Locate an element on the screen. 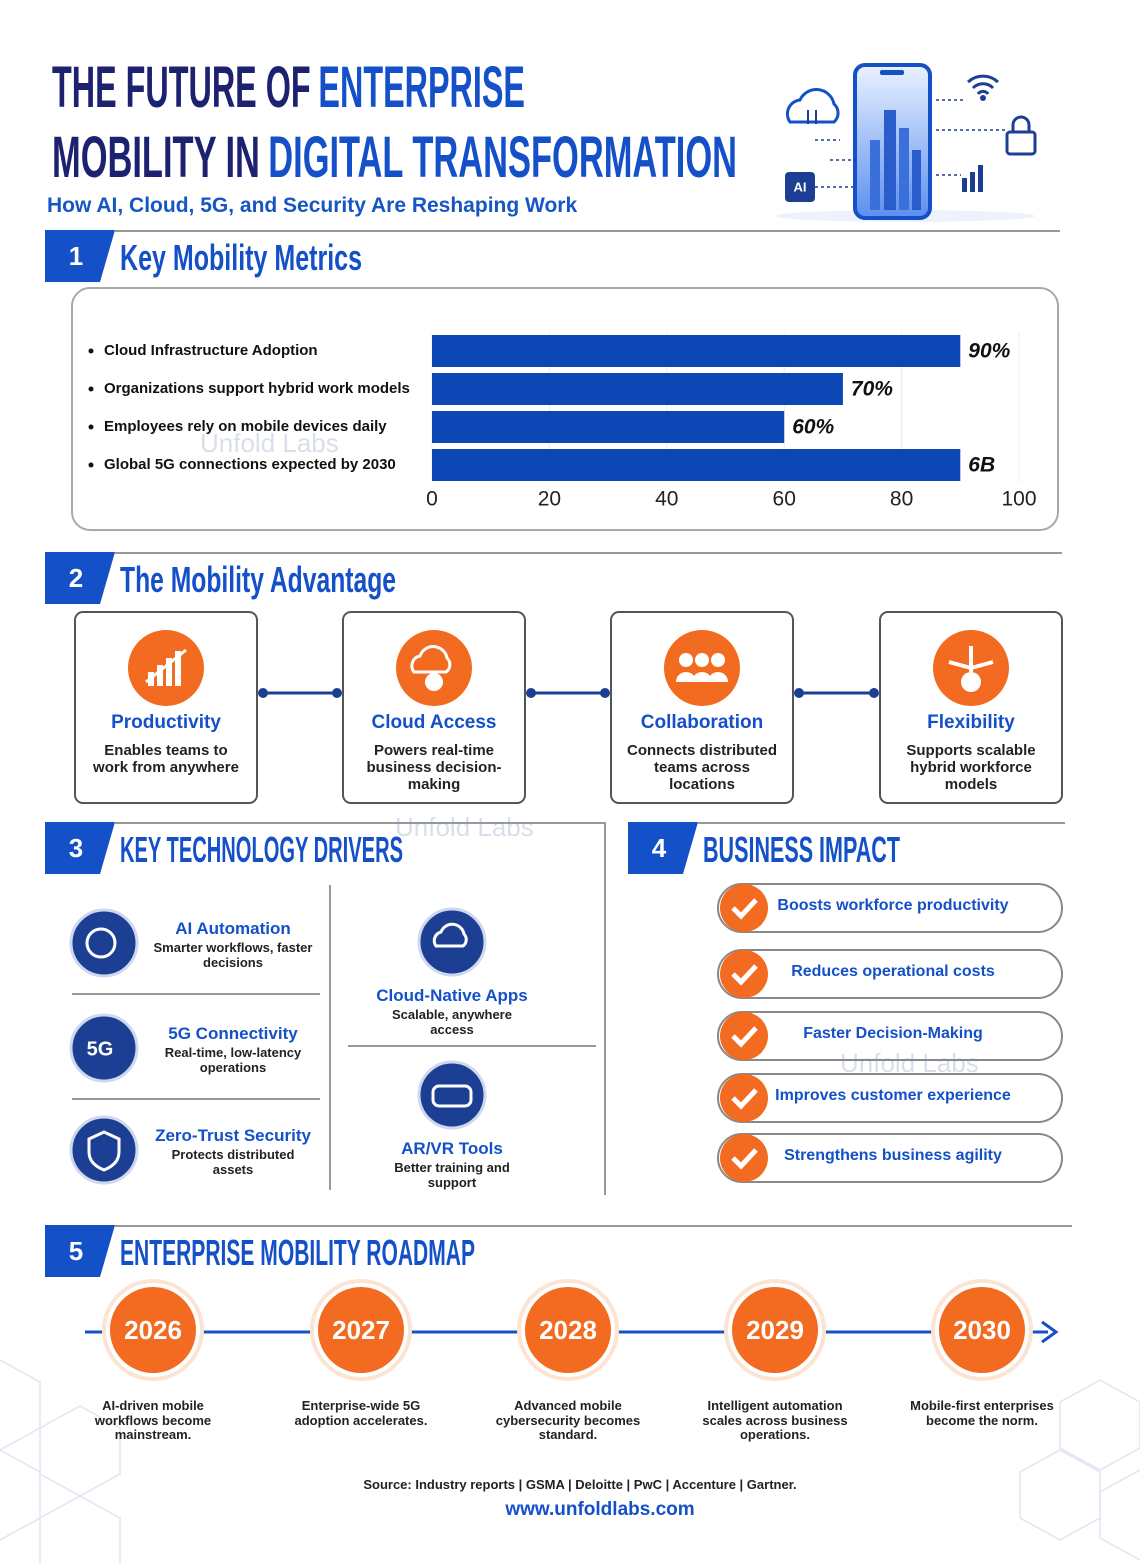  section-number: 4 is located at coordinates (659, 848).